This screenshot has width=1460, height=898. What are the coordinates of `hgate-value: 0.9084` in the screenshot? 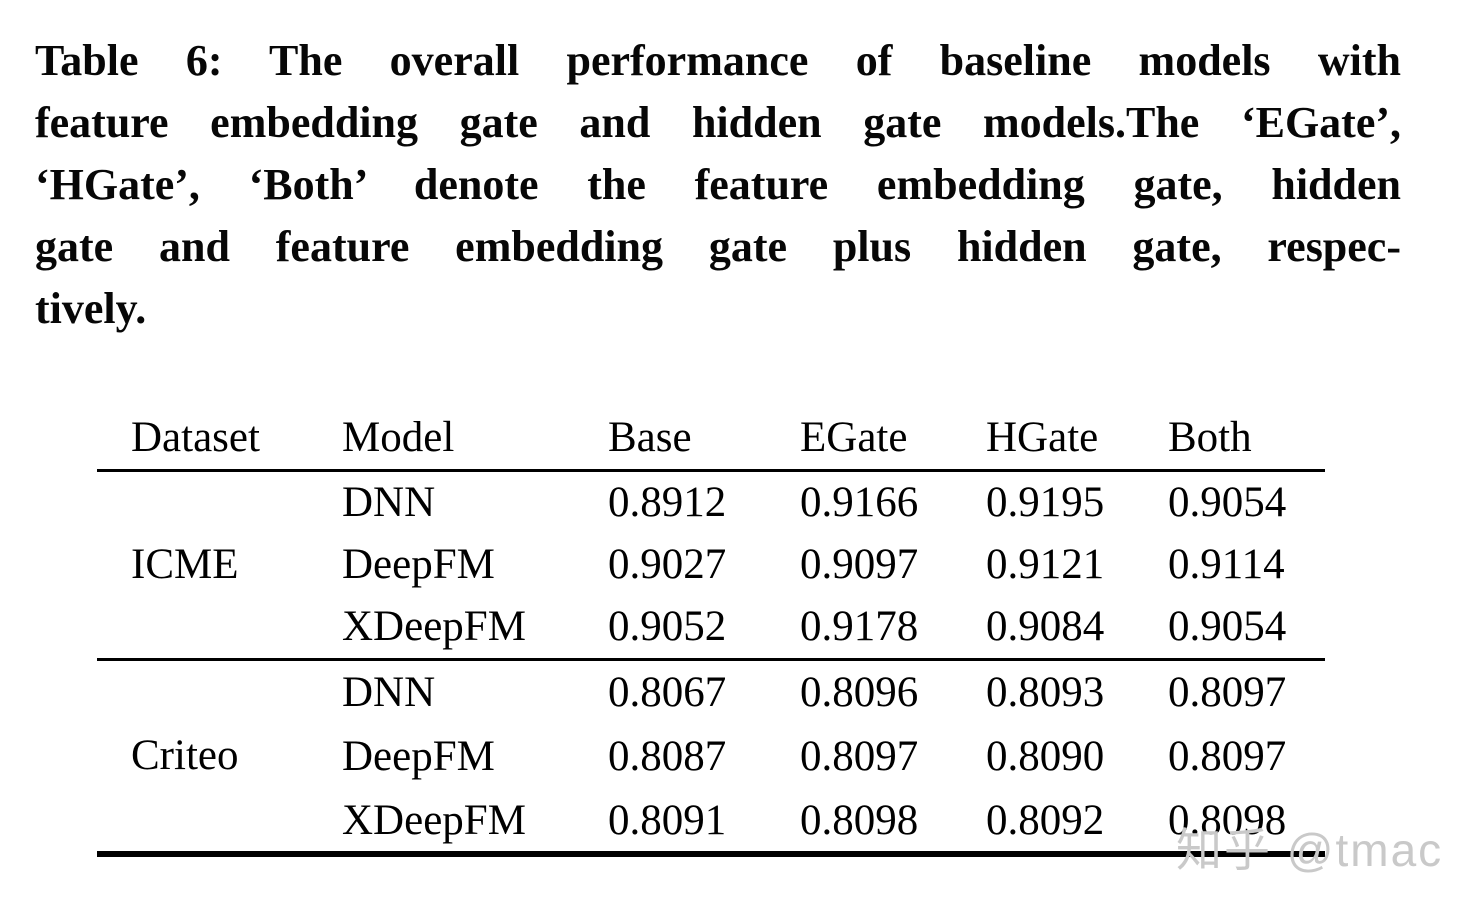 It's located at (1077, 628).